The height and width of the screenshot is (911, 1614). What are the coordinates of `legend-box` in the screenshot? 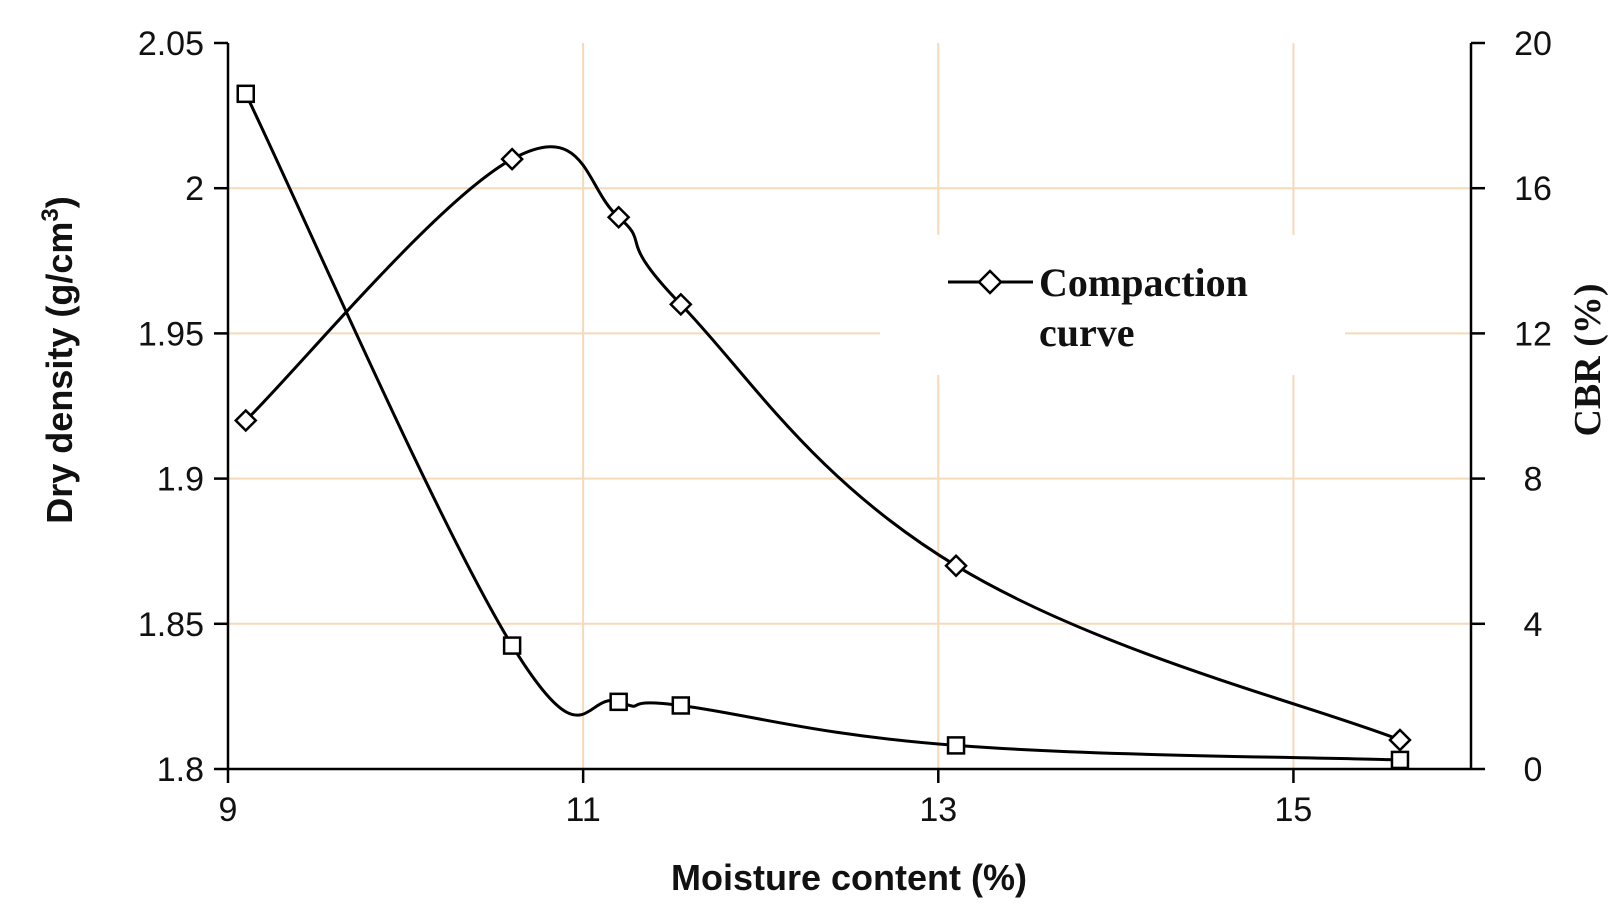 It's located at (1112, 305).